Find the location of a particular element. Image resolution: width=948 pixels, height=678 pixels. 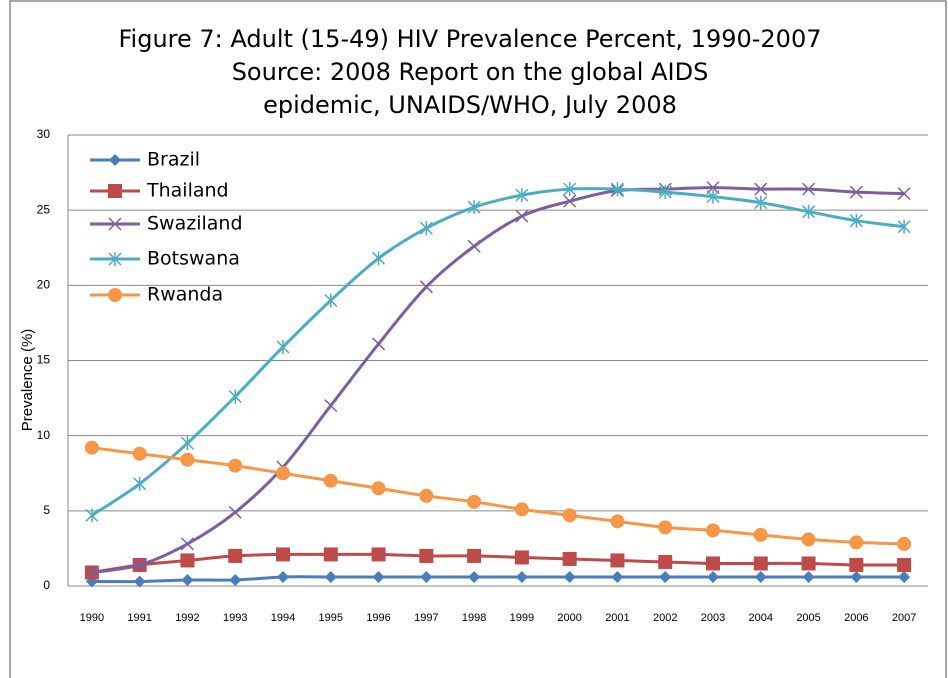

x-tick-label: 2005 is located at coordinates (808, 618).